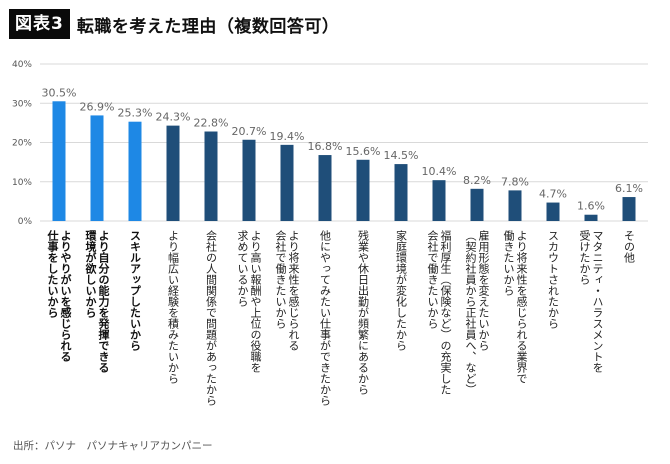  I want to click on category-label: より将来性を感じられる, so click(293, 290).